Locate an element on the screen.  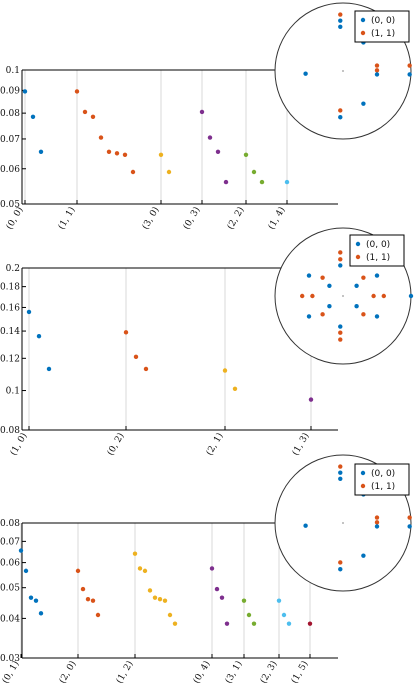
y-tick-label: 0.04 is located at coordinates (10, 619).